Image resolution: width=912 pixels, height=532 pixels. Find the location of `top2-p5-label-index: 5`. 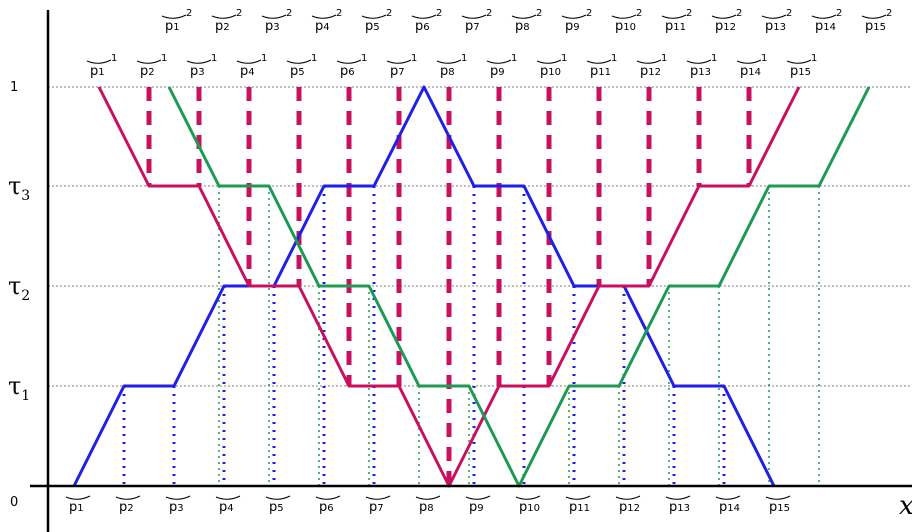

top2-p5-label-index: 5 is located at coordinates (376, 27).